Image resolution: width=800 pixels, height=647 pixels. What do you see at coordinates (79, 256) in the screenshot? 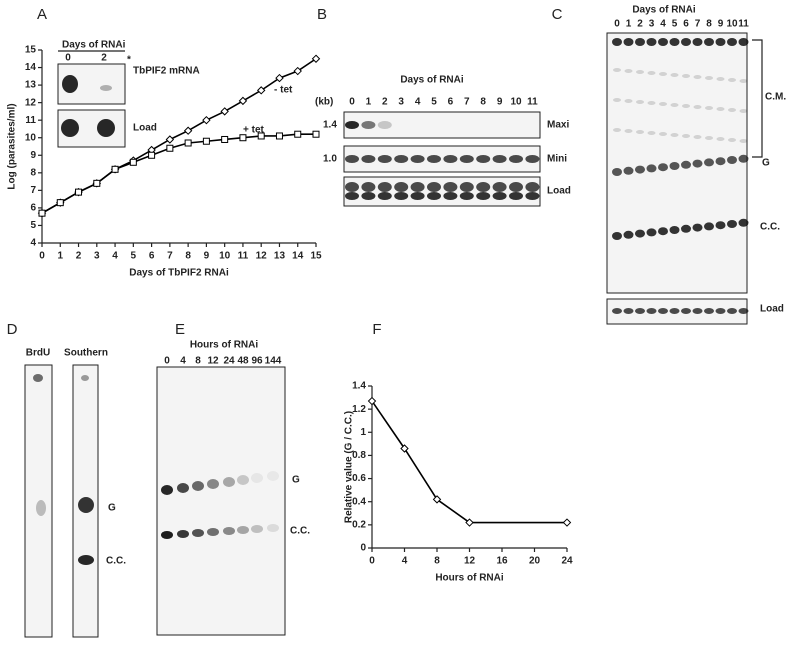
I see `x-tick-label: 2` at bounding box center [79, 256].